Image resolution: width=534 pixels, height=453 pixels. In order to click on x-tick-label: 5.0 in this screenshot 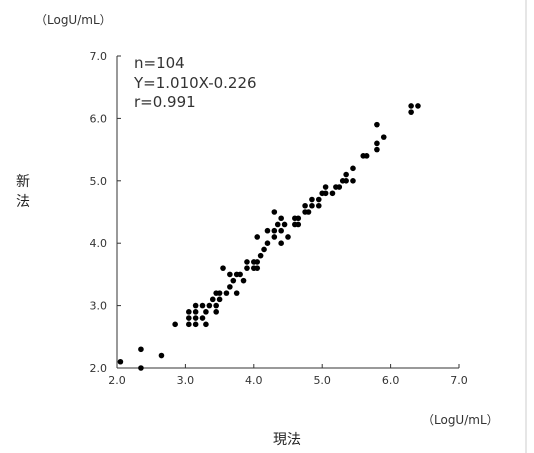, I will do `click(322, 380)`.